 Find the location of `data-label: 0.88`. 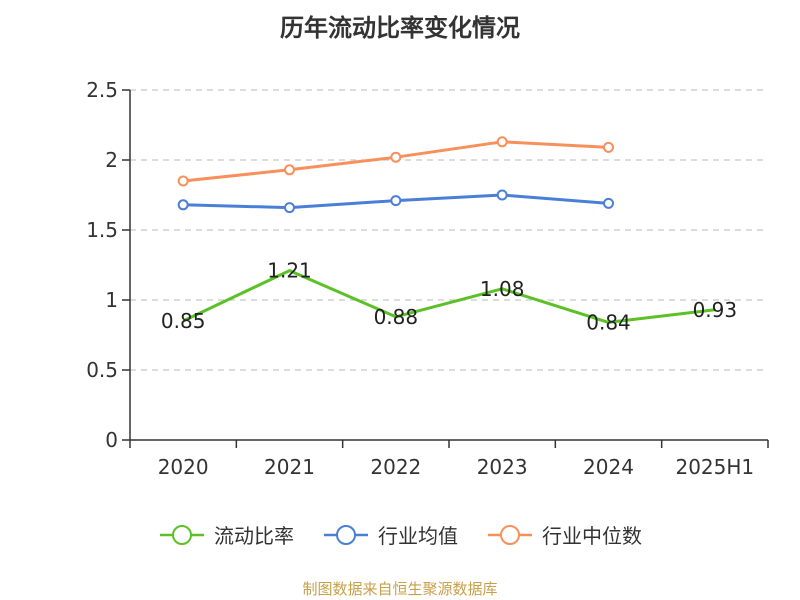

data-label: 0.88 is located at coordinates (396, 317).